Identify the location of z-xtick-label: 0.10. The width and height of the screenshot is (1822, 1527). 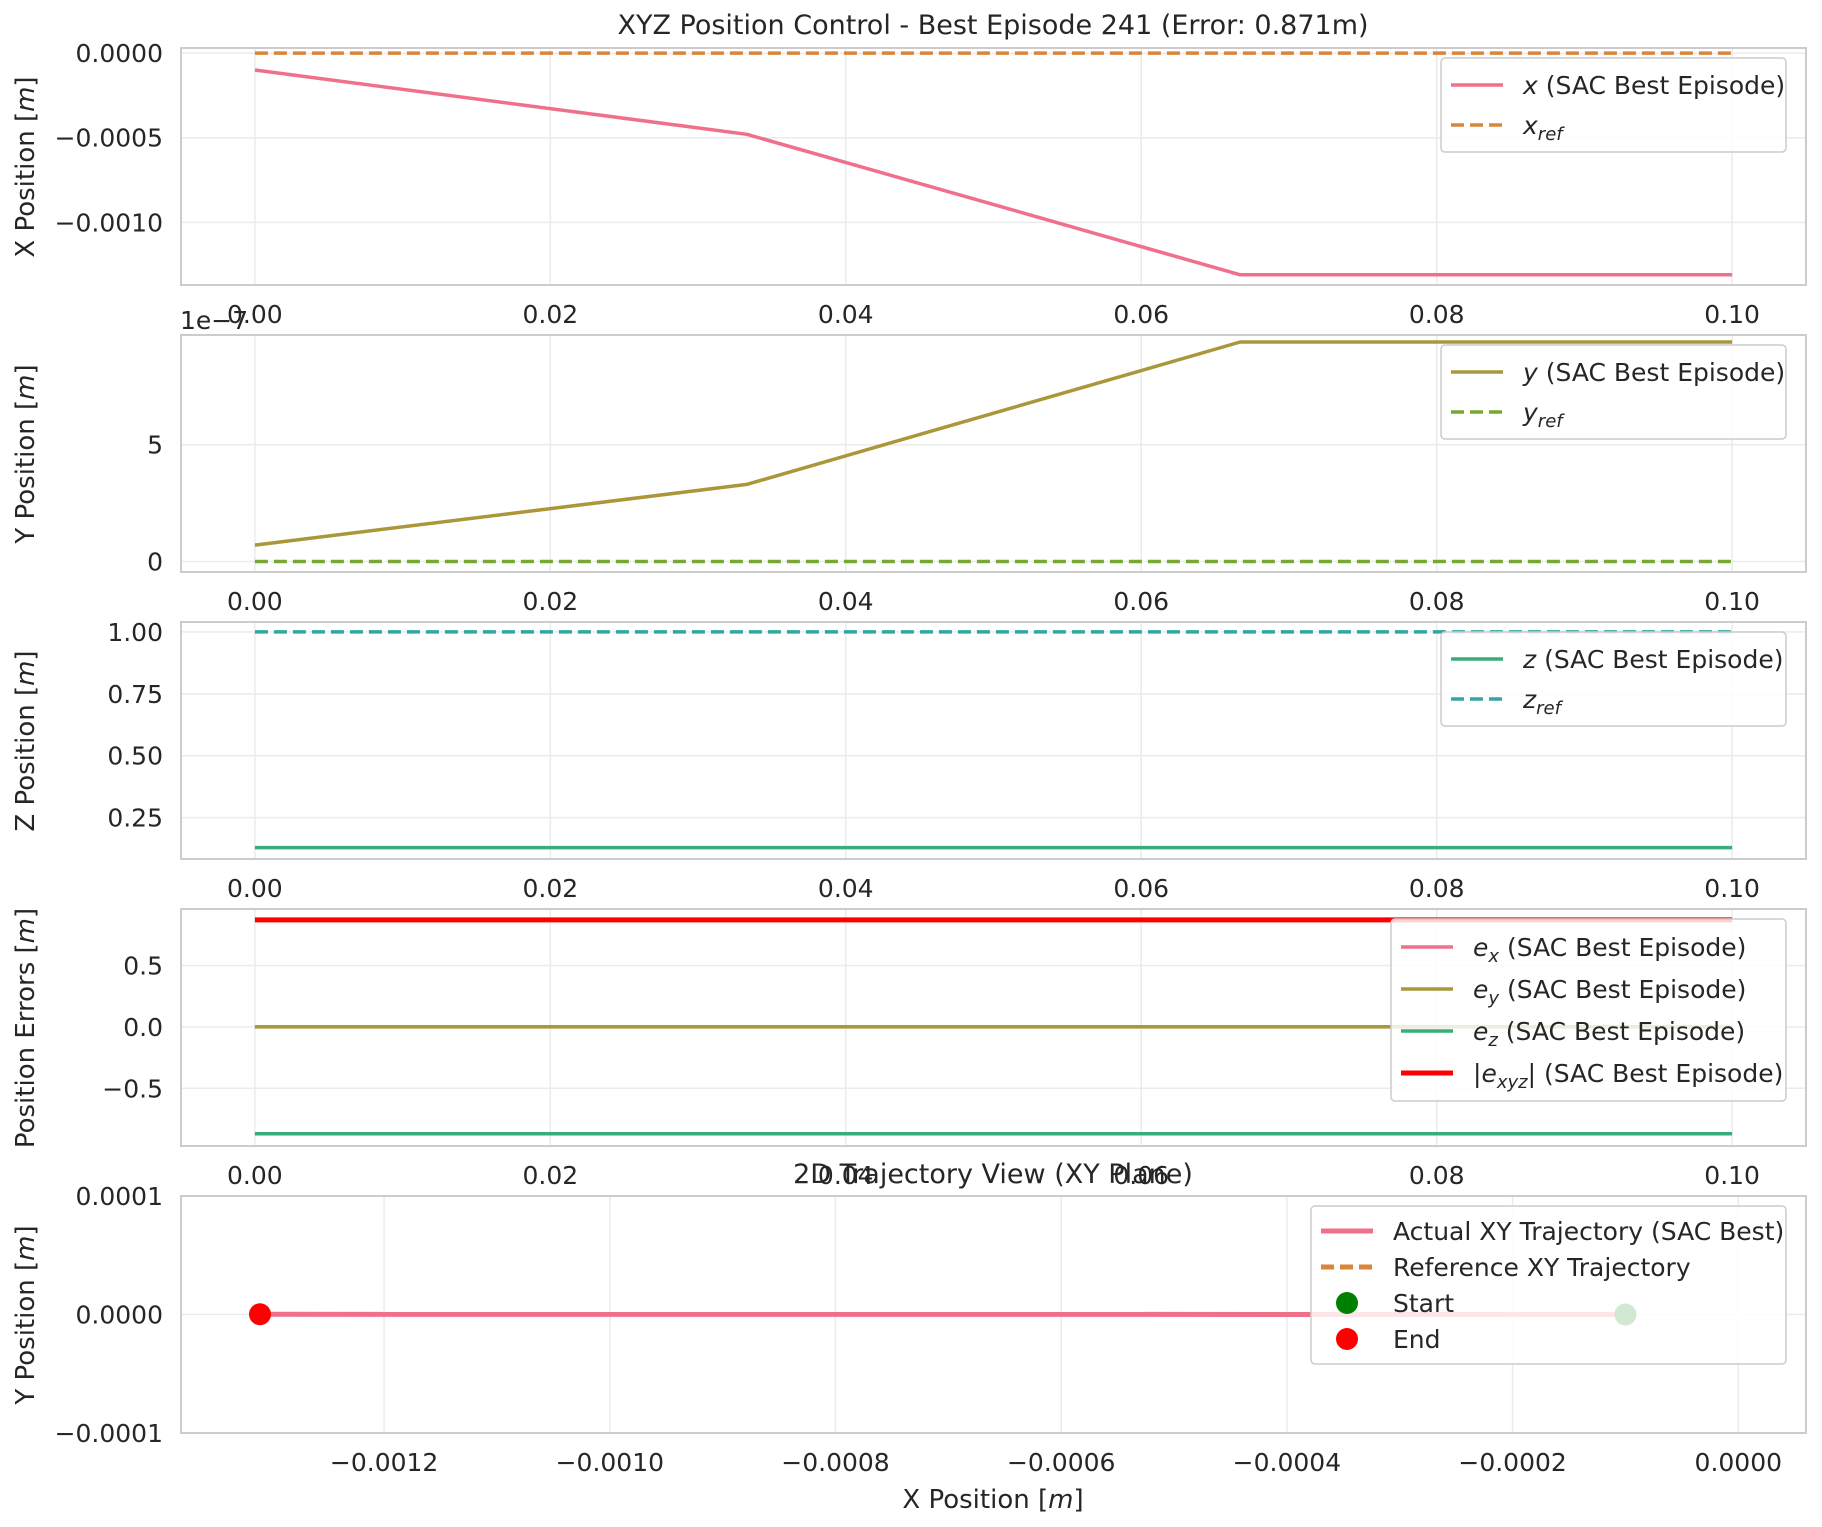
(1732, 888).